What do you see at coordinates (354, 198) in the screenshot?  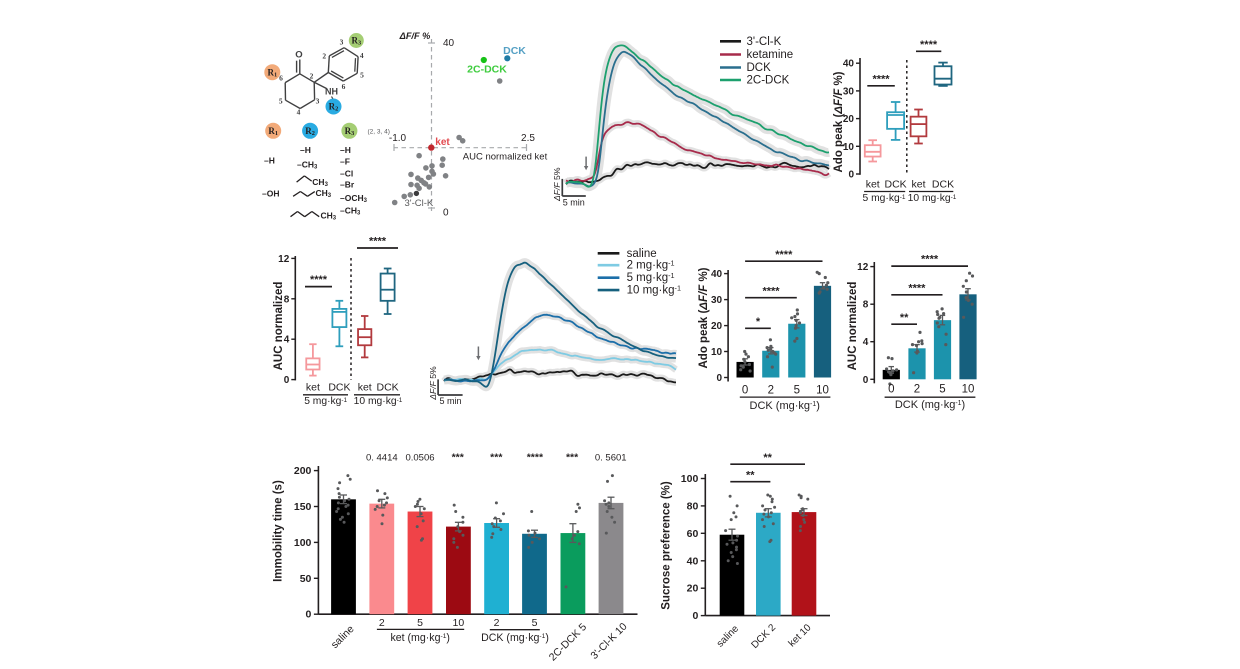 I see `svg-text: –OCH3` at bounding box center [354, 198].